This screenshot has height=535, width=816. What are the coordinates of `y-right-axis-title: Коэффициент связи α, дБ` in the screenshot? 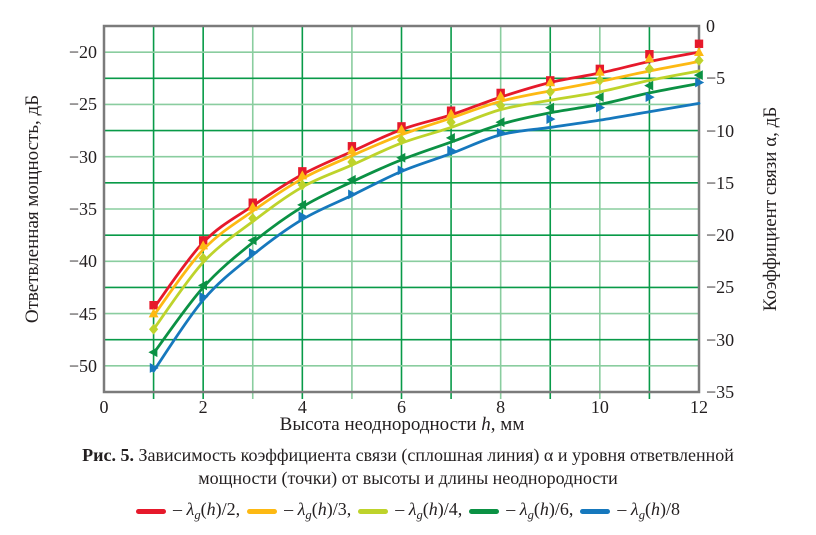 It's located at (770, 209).